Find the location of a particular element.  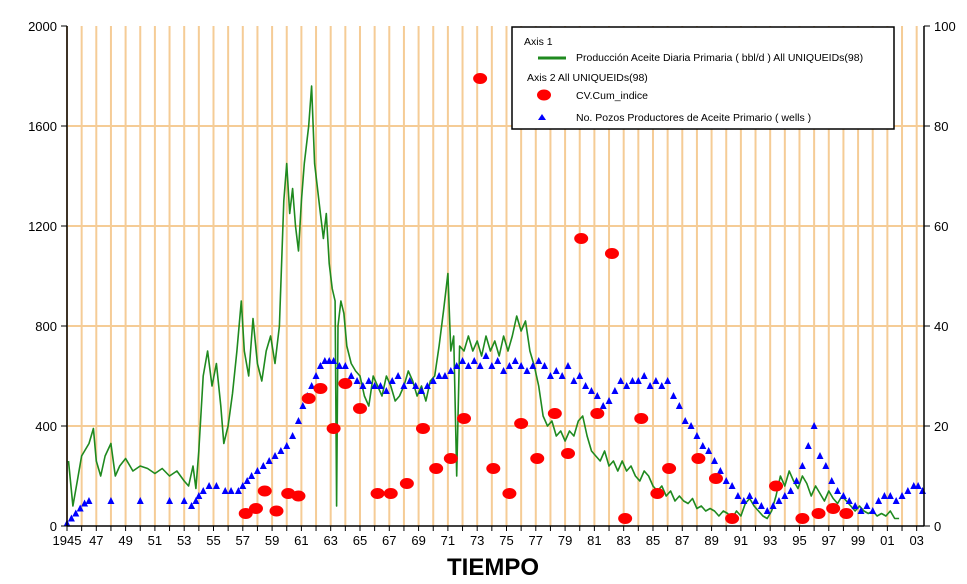

x-tick-label: 47 is located at coordinates (96, 540).